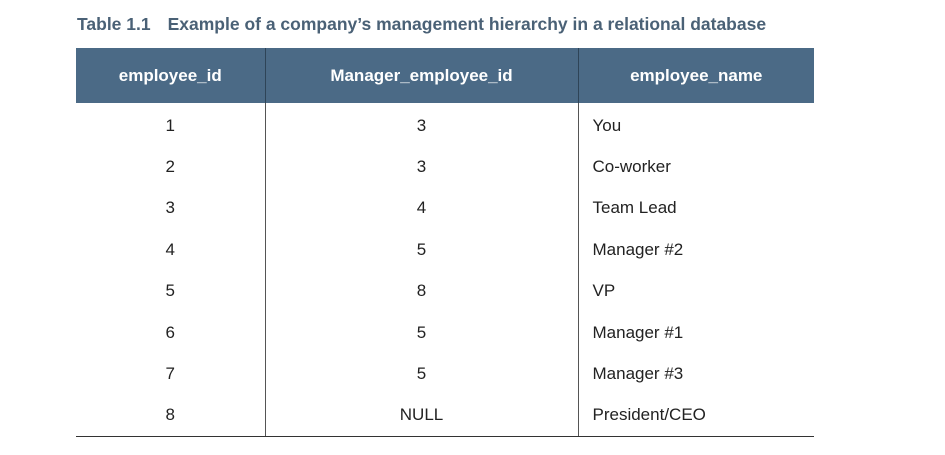 The image size is (945, 455). Describe the element at coordinates (695, 416) in the screenshot. I see `cell-employee-name: President/CEO` at that location.